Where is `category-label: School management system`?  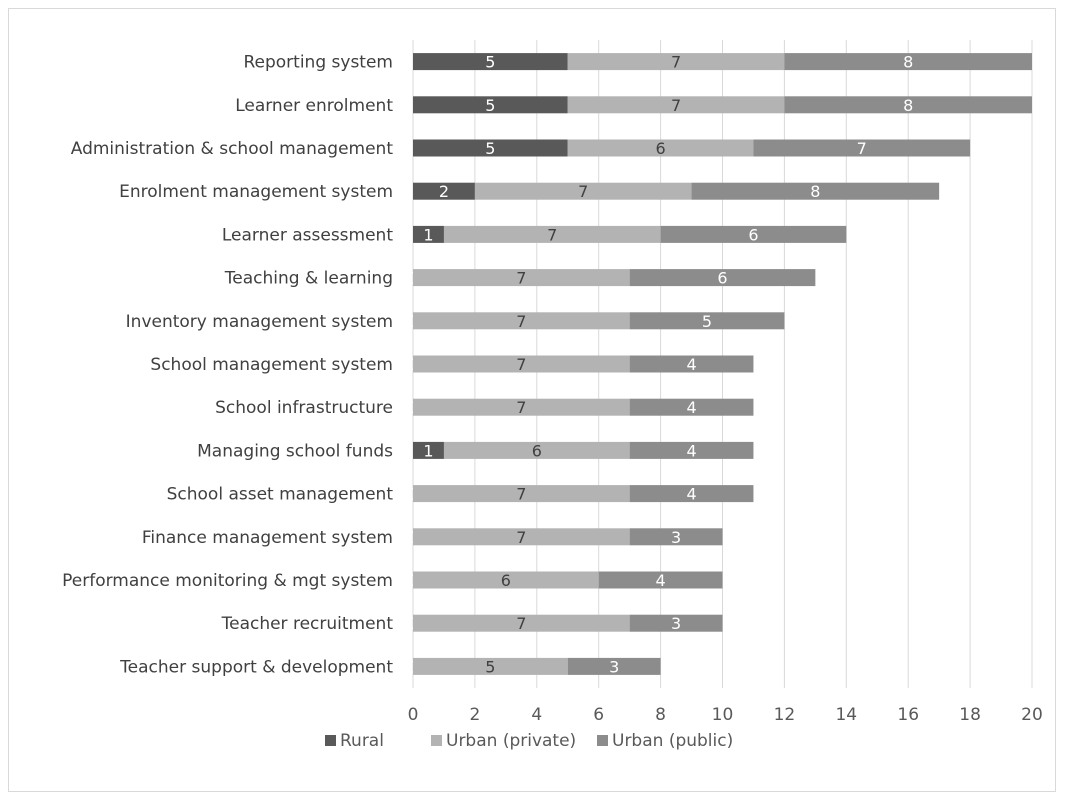
category-label: School management system is located at coordinates (271, 365).